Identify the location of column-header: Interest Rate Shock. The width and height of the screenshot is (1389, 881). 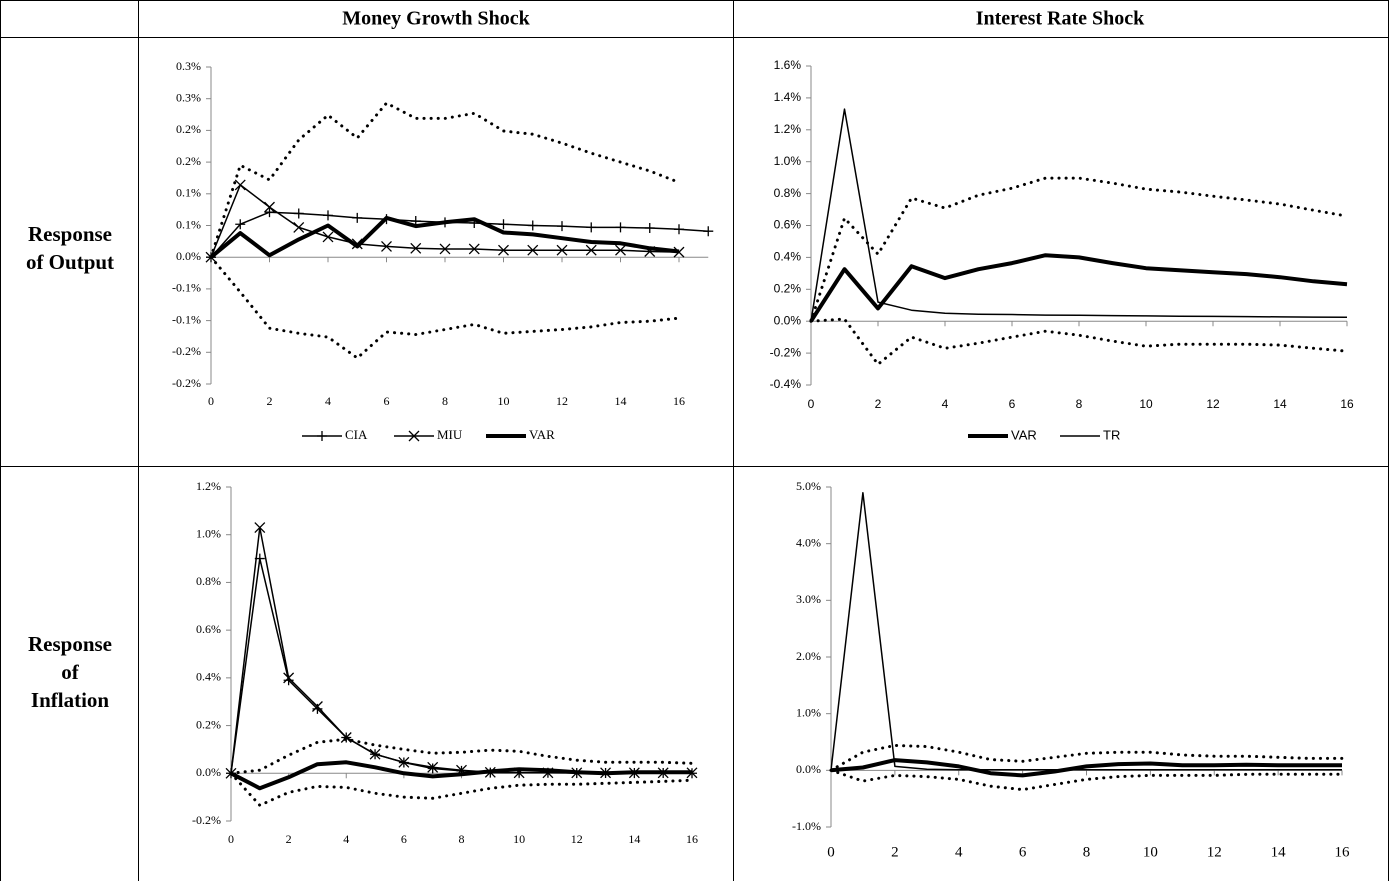
(1060, 19).